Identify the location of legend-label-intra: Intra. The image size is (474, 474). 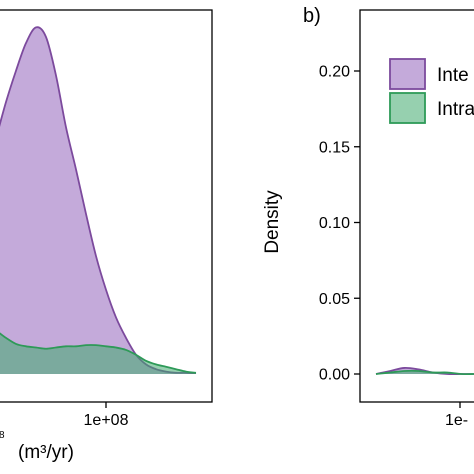
(455, 109).